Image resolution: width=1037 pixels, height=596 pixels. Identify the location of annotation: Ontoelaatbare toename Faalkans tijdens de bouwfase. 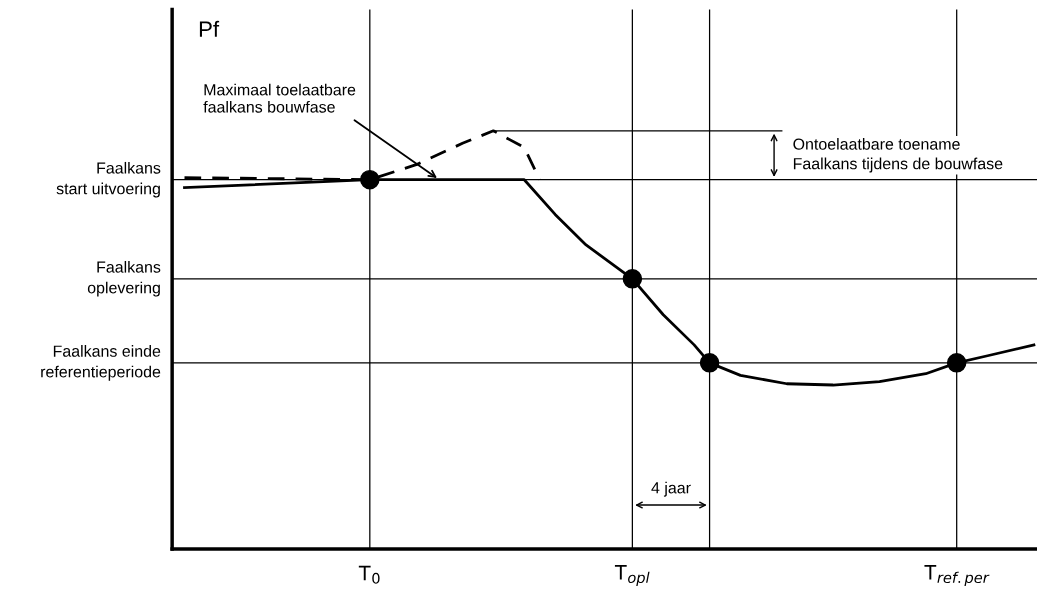
(898, 155).